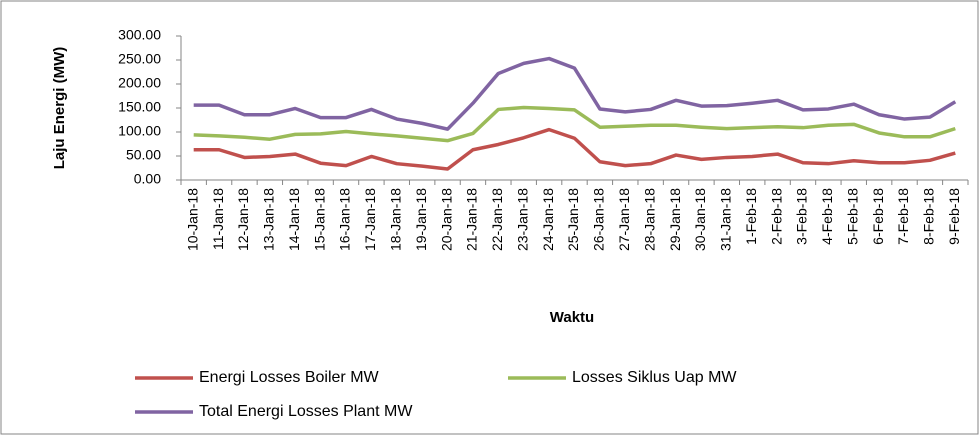 The image size is (980, 436). What do you see at coordinates (143, 155) in the screenshot?
I see `y-tick-label: 50.00` at bounding box center [143, 155].